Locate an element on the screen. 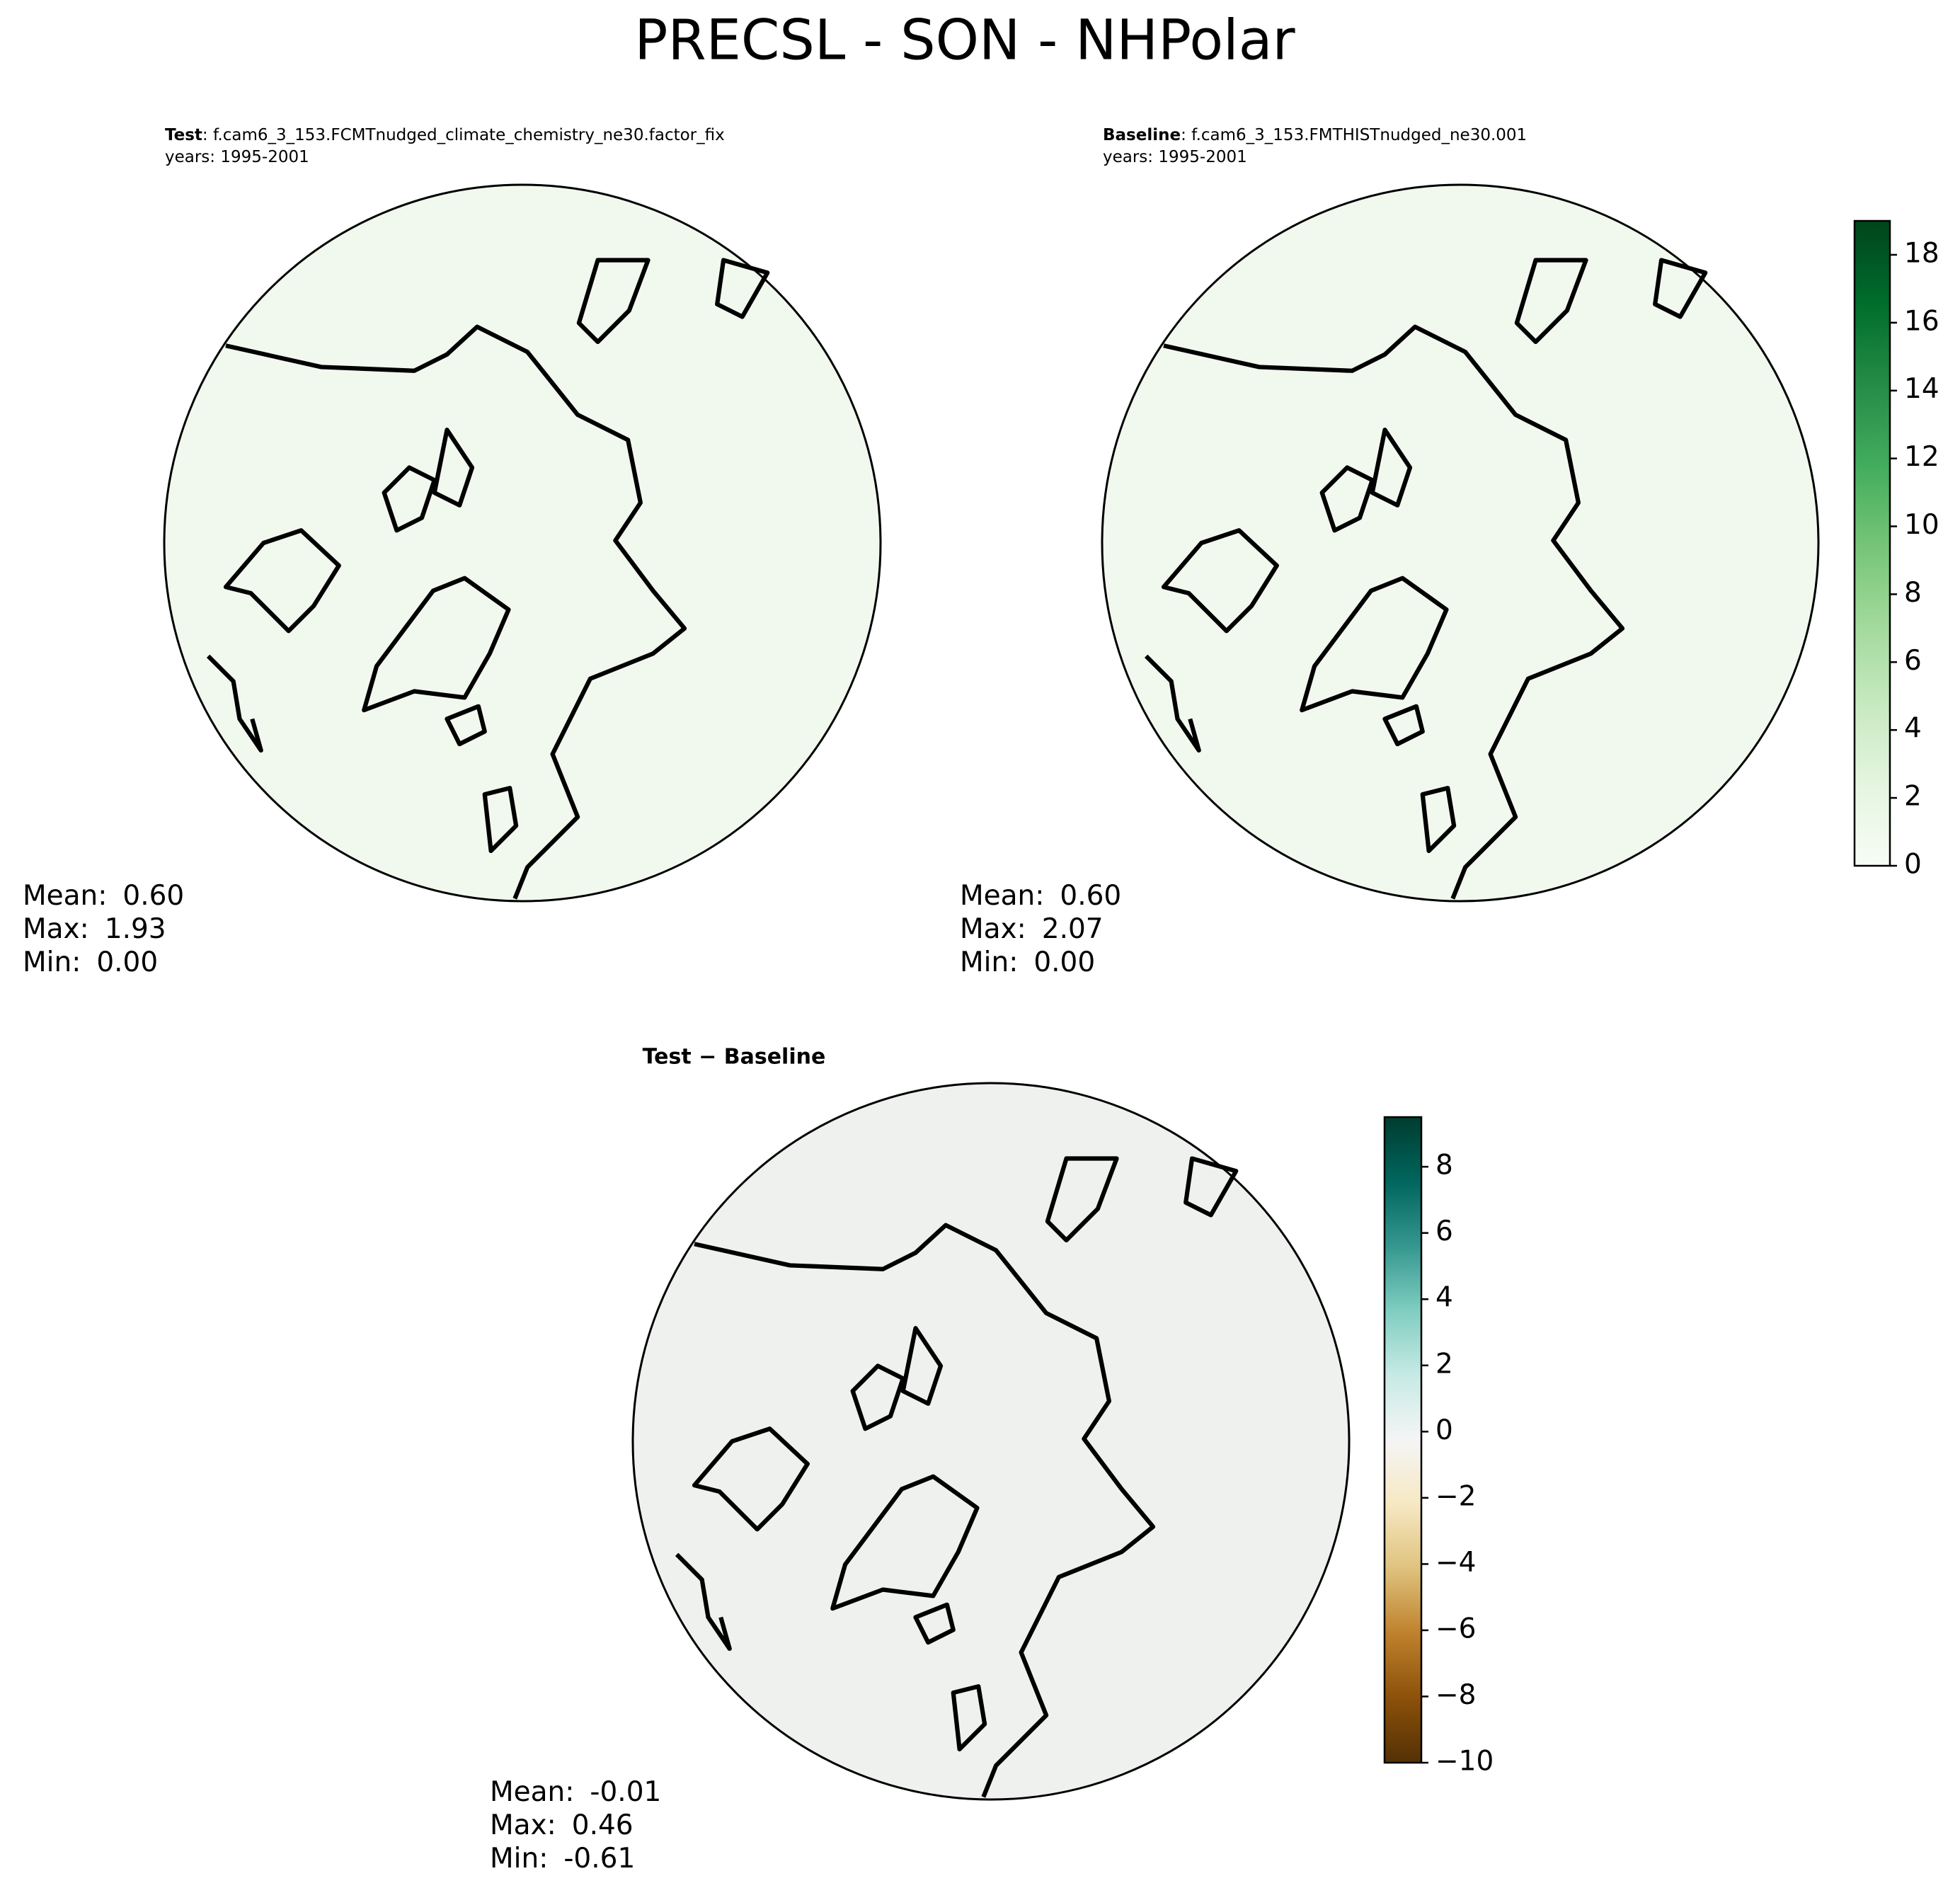 Image resolution: width=1960 pixels, height=1888 pixels. colorbar-tick-label: −4 is located at coordinates (1456, 1563).